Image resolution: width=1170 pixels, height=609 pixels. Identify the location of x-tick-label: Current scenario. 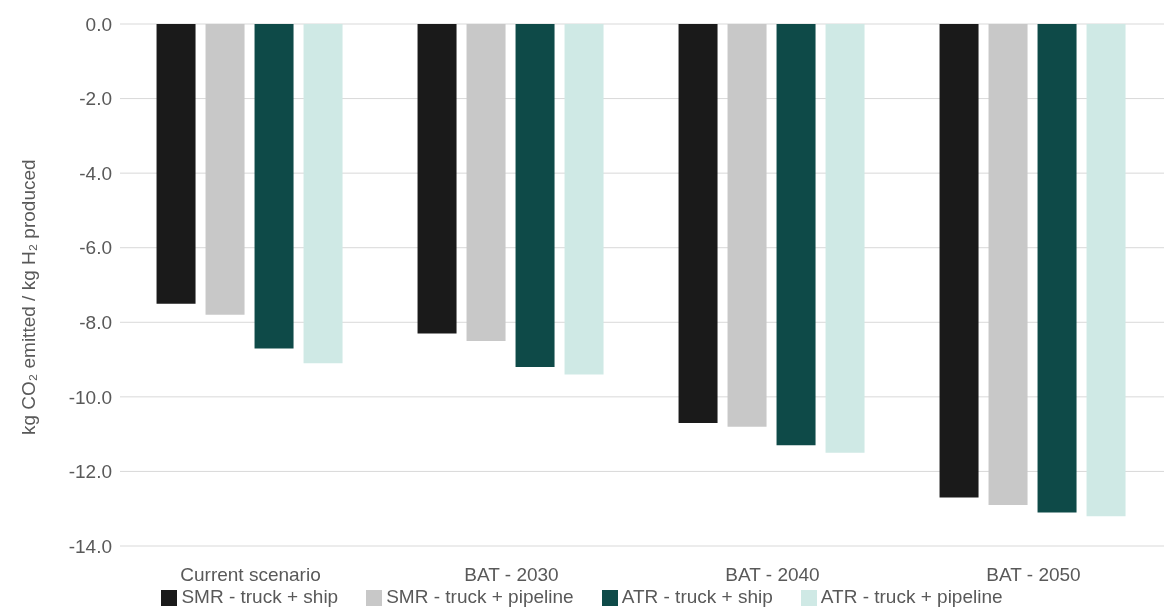
(250, 575).